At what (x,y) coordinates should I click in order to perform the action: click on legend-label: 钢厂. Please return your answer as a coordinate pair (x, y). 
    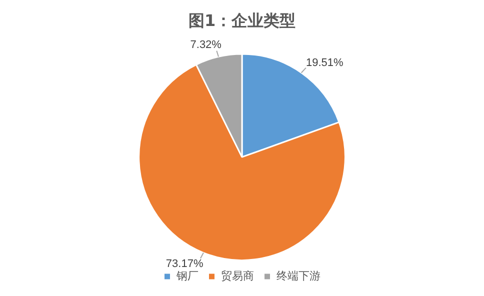
    Looking at the image, I should click on (186, 275).